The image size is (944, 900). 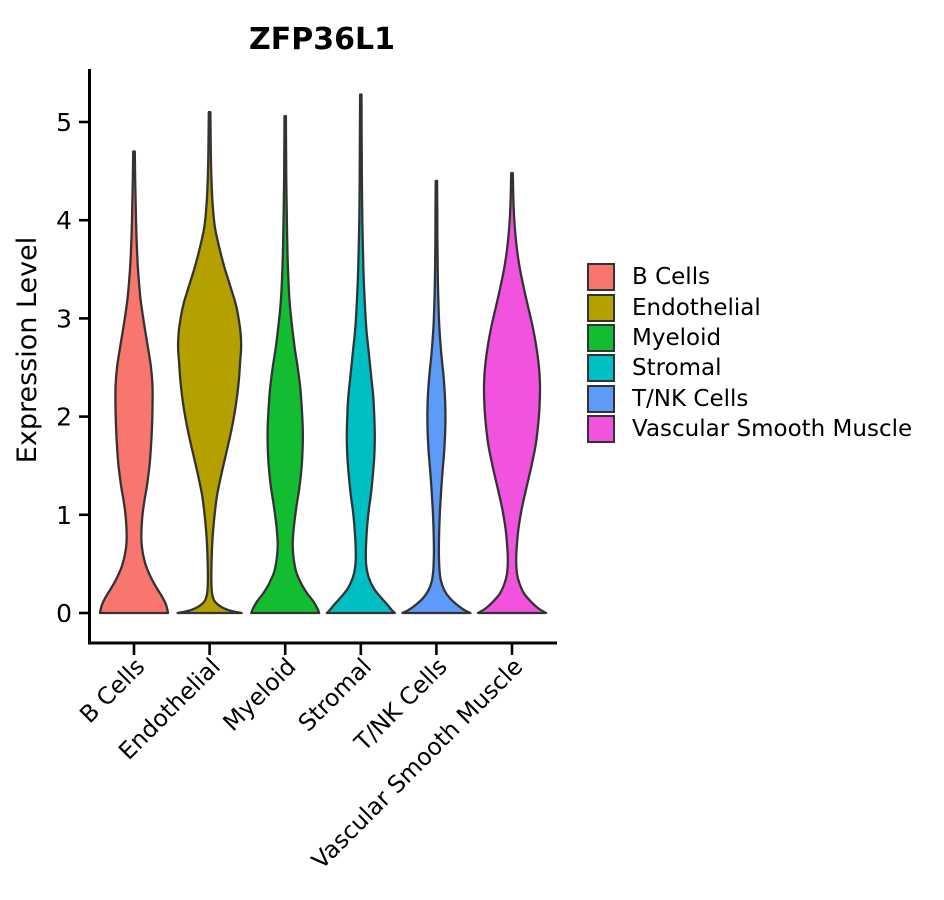 What do you see at coordinates (64, 368) in the screenshot?
I see `y-tick-labels-group: 0 1 2 3 4 5` at bounding box center [64, 368].